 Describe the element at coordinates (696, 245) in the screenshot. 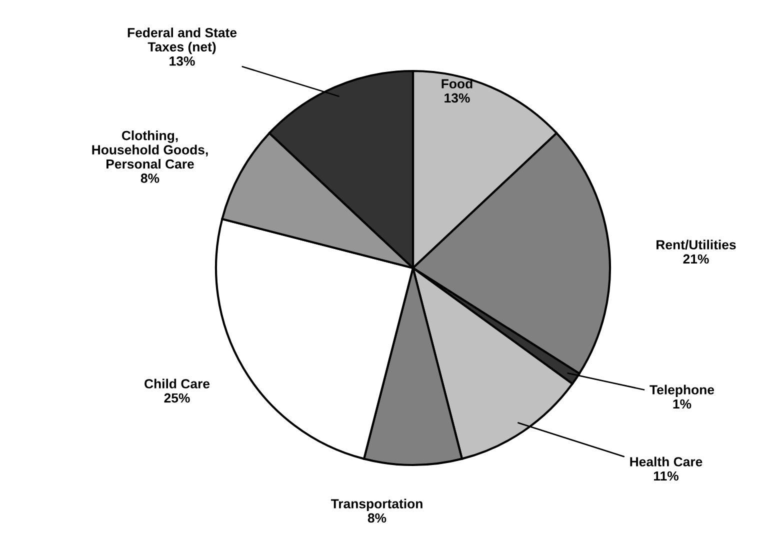

I see `slice-label: Rent/Utilities` at that location.